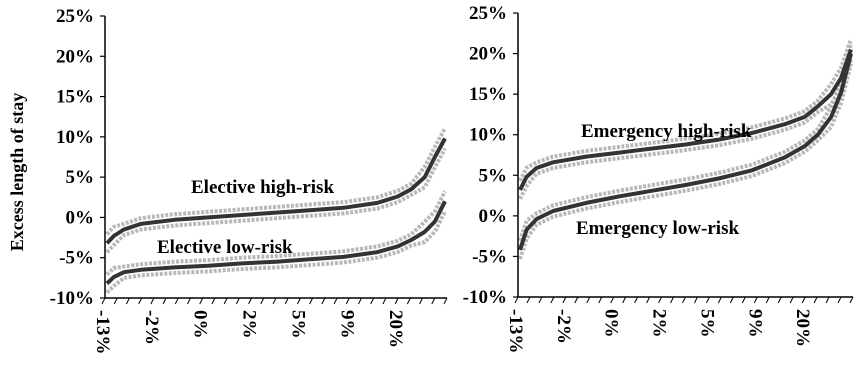 This screenshot has width=855, height=365. What do you see at coordinates (489, 256) in the screenshot?
I see `y-tick-label: -5%` at bounding box center [489, 256].